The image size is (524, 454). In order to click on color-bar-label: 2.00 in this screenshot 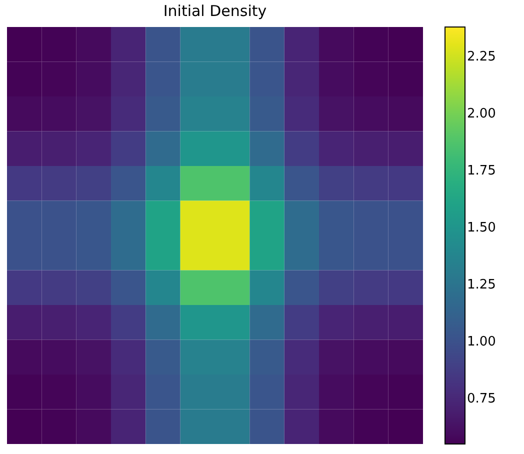, I will do `click(481, 114)`.